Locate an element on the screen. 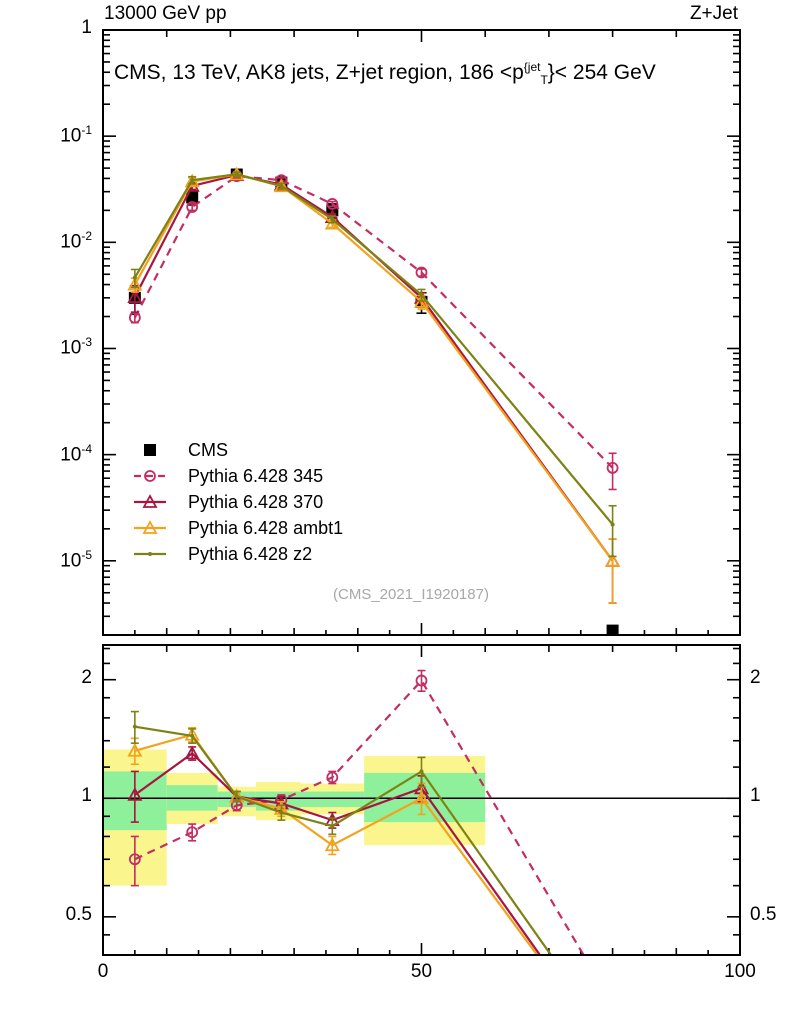 The image size is (786, 1024). ratio-y-tick-label-left: 2 is located at coordinates (86, 677).